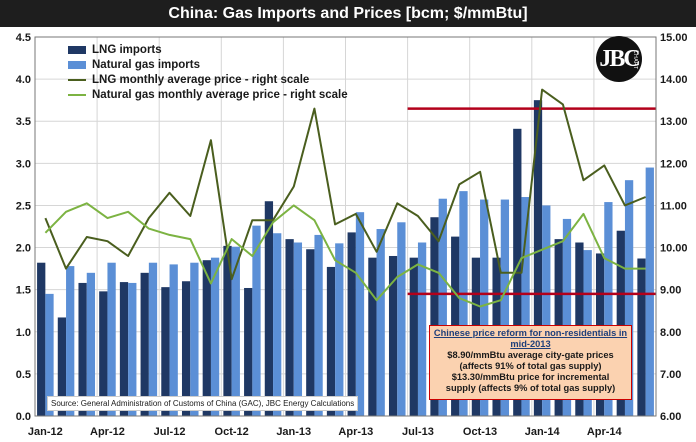 Image resolution: width=696 pixels, height=442 pixels. What do you see at coordinates (23, 417) in the screenshot?
I see `y-left-tick-label: 0.0` at bounding box center [23, 417].